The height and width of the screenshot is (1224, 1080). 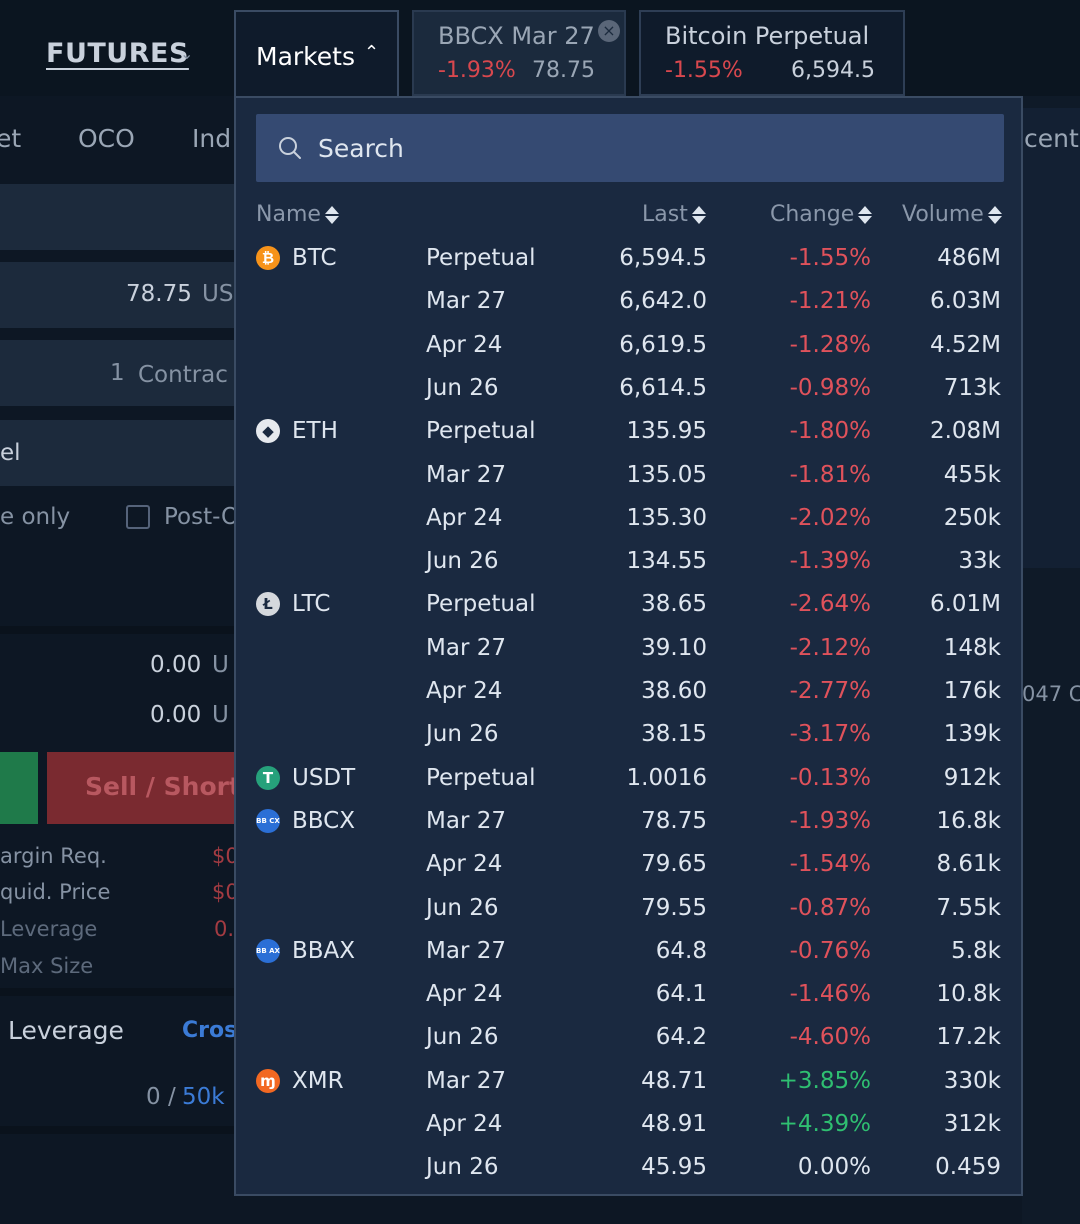 I want to click on futures-menu: FUTURES, so click(x=117, y=53).